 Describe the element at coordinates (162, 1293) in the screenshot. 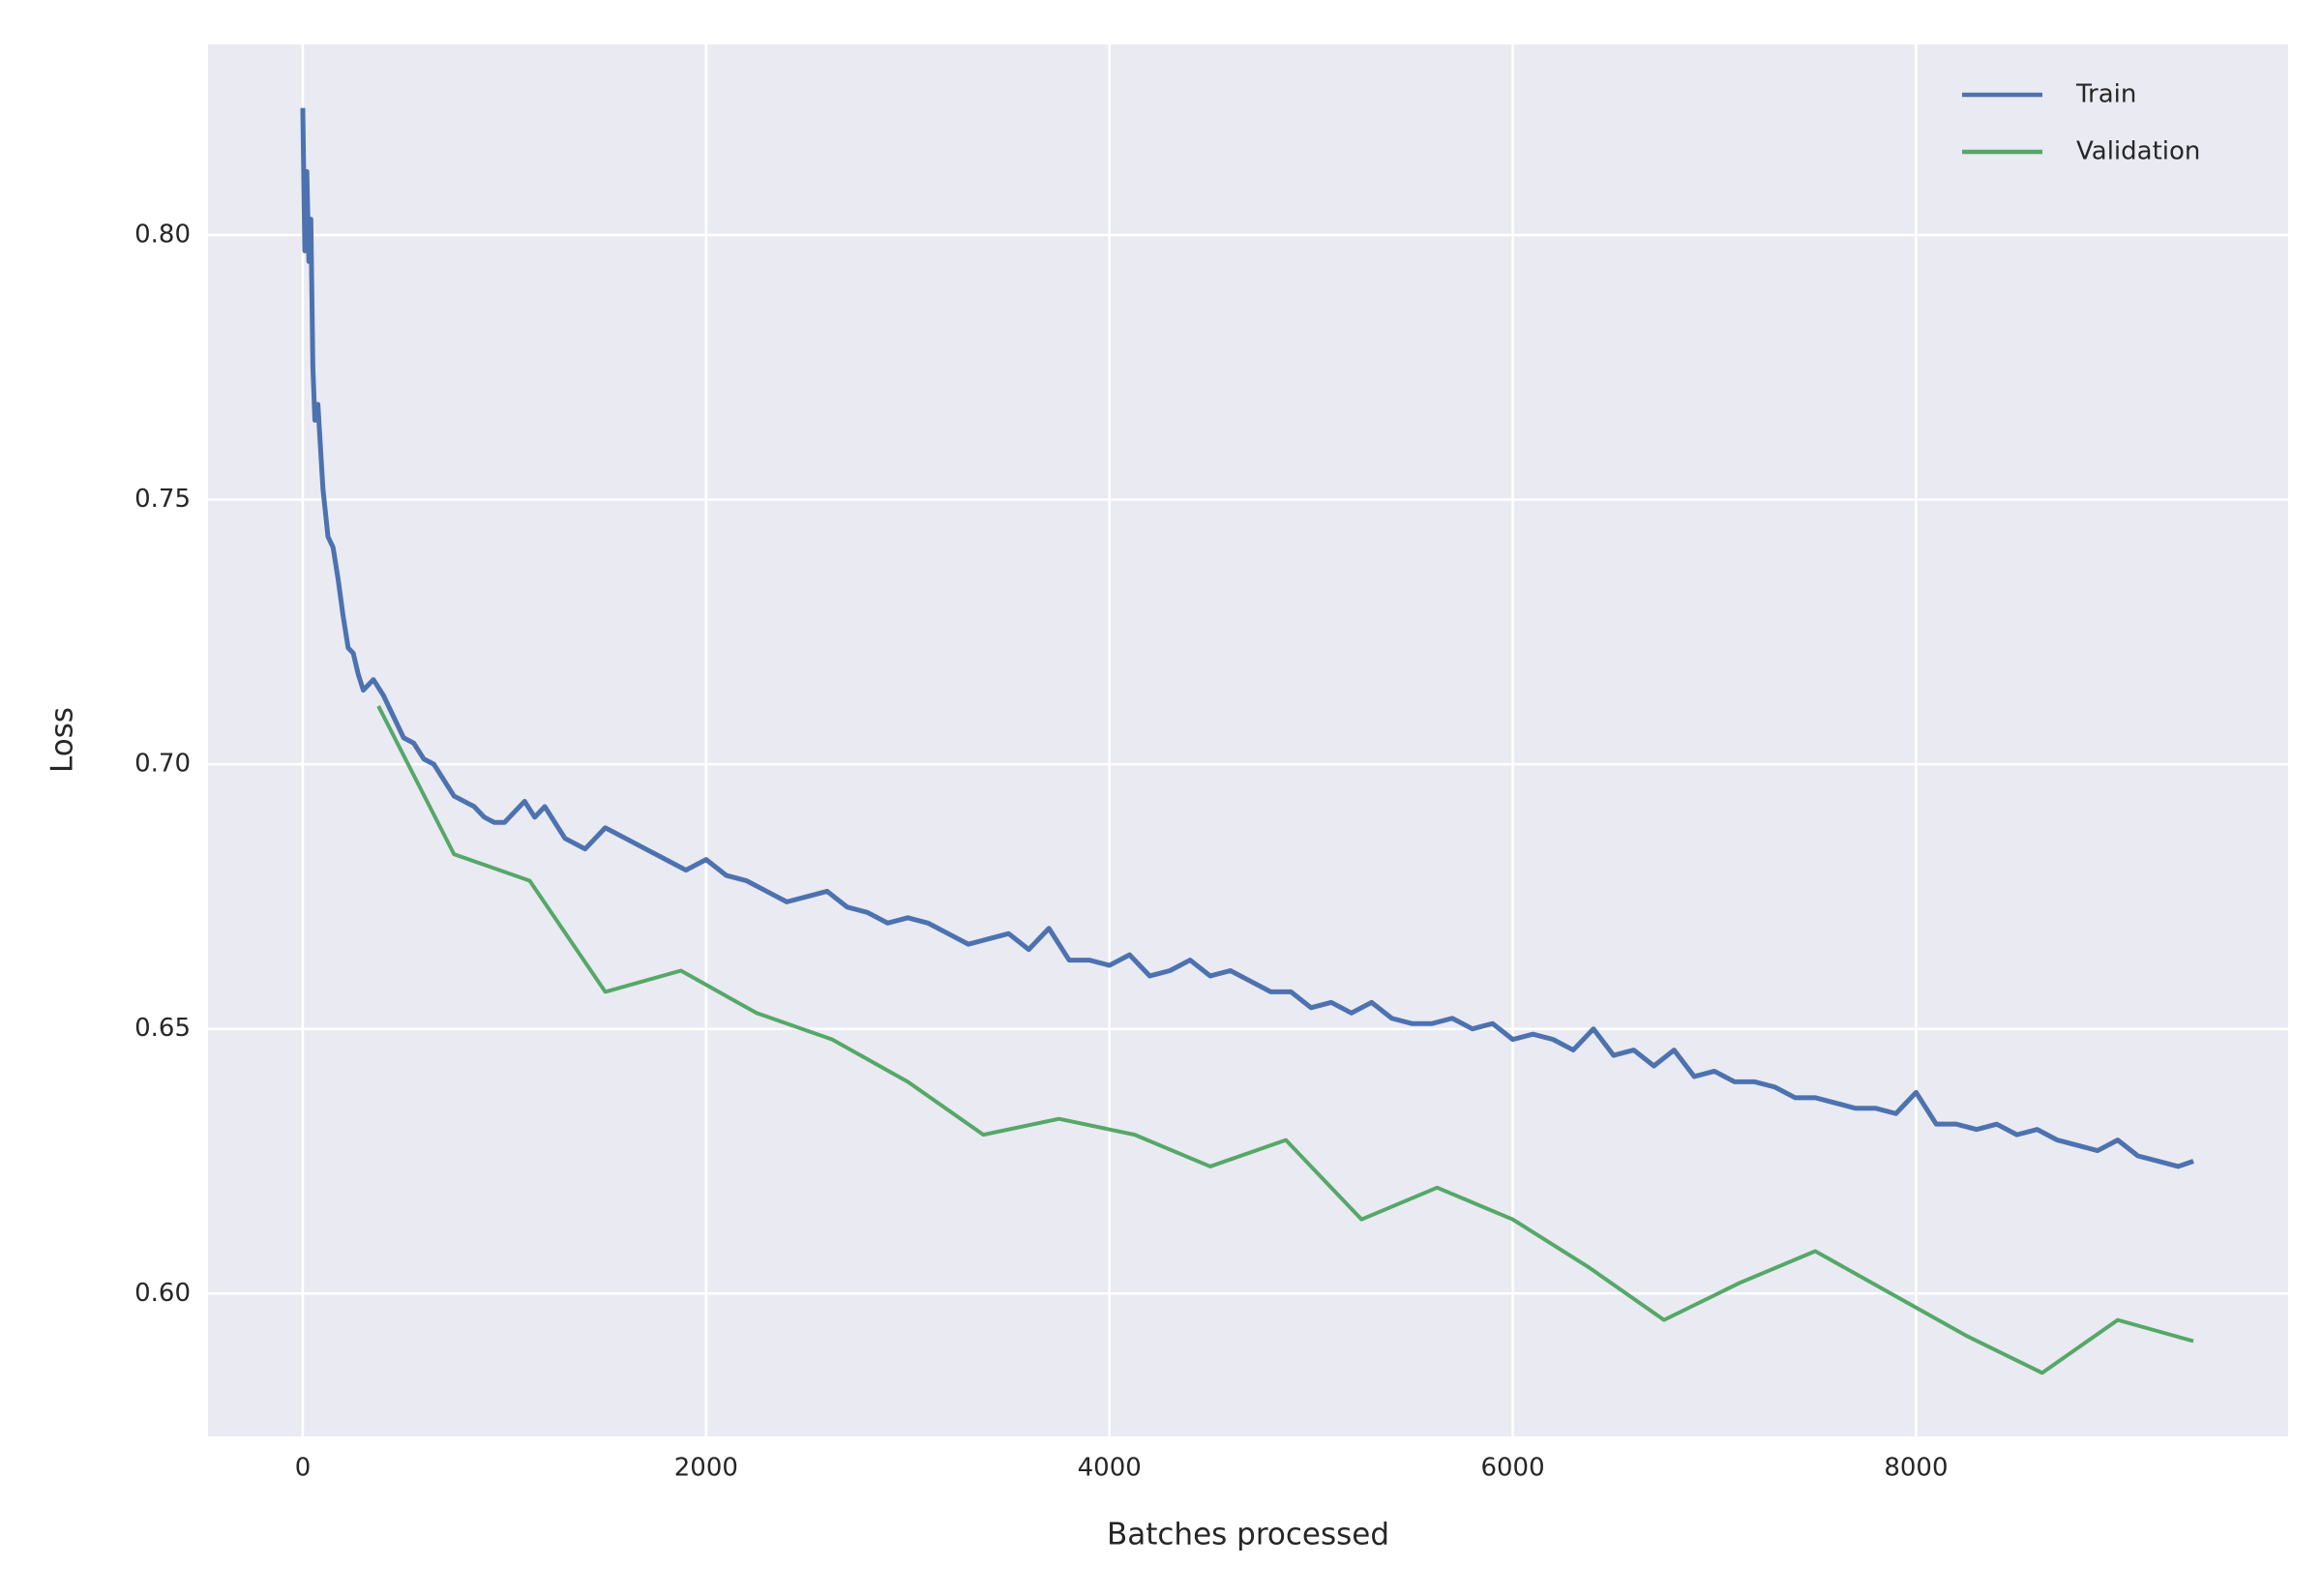

I see `y-tick-label: 0.60` at that location.